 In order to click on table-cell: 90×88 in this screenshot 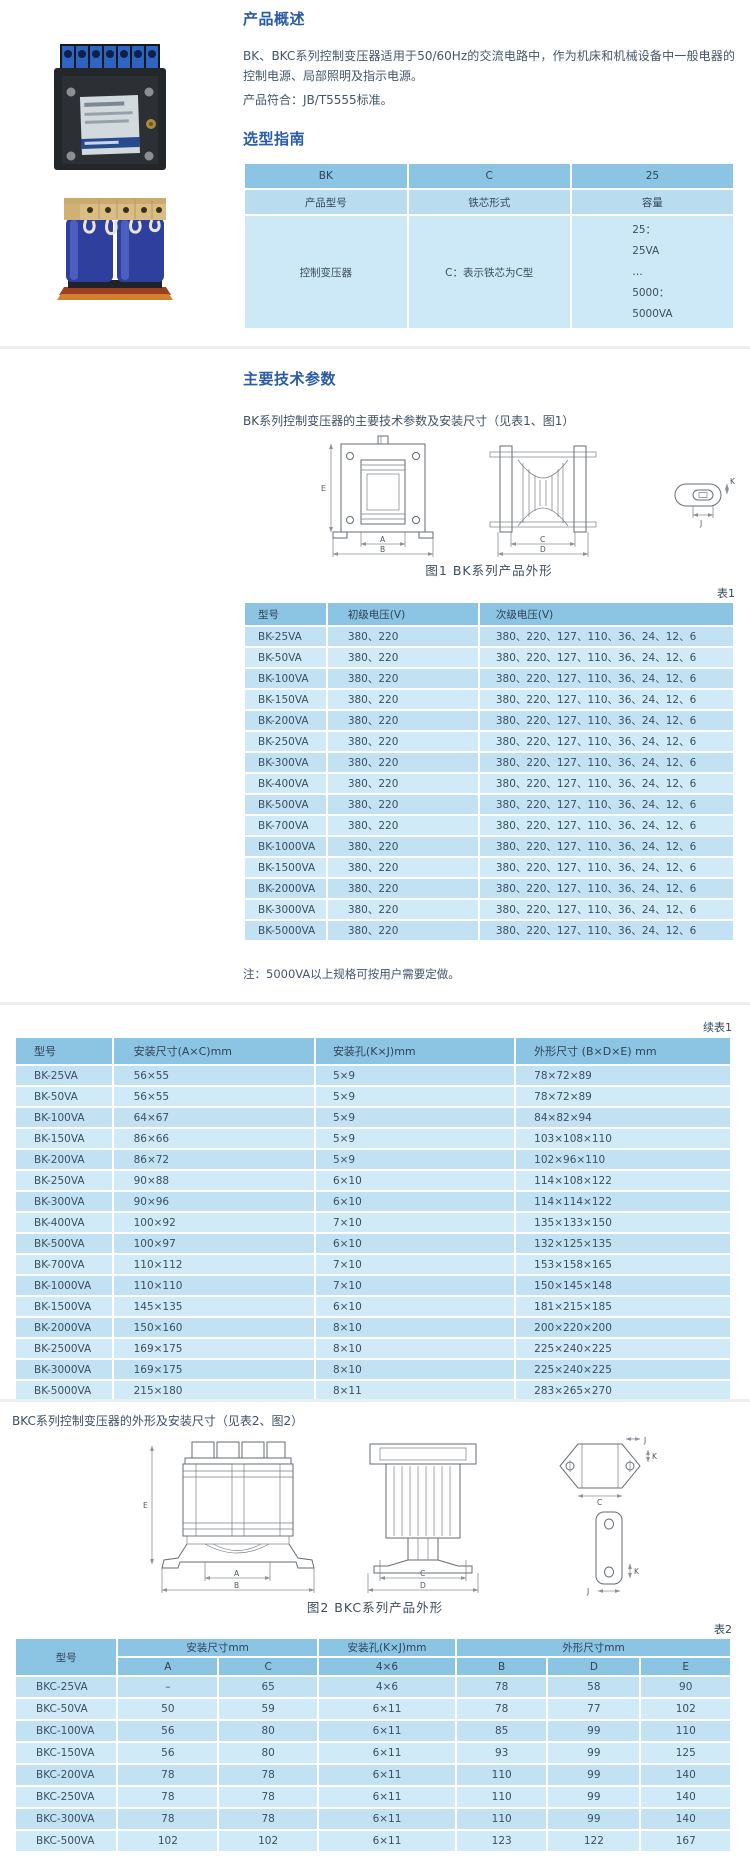, I will do `click(213, 1180)`.